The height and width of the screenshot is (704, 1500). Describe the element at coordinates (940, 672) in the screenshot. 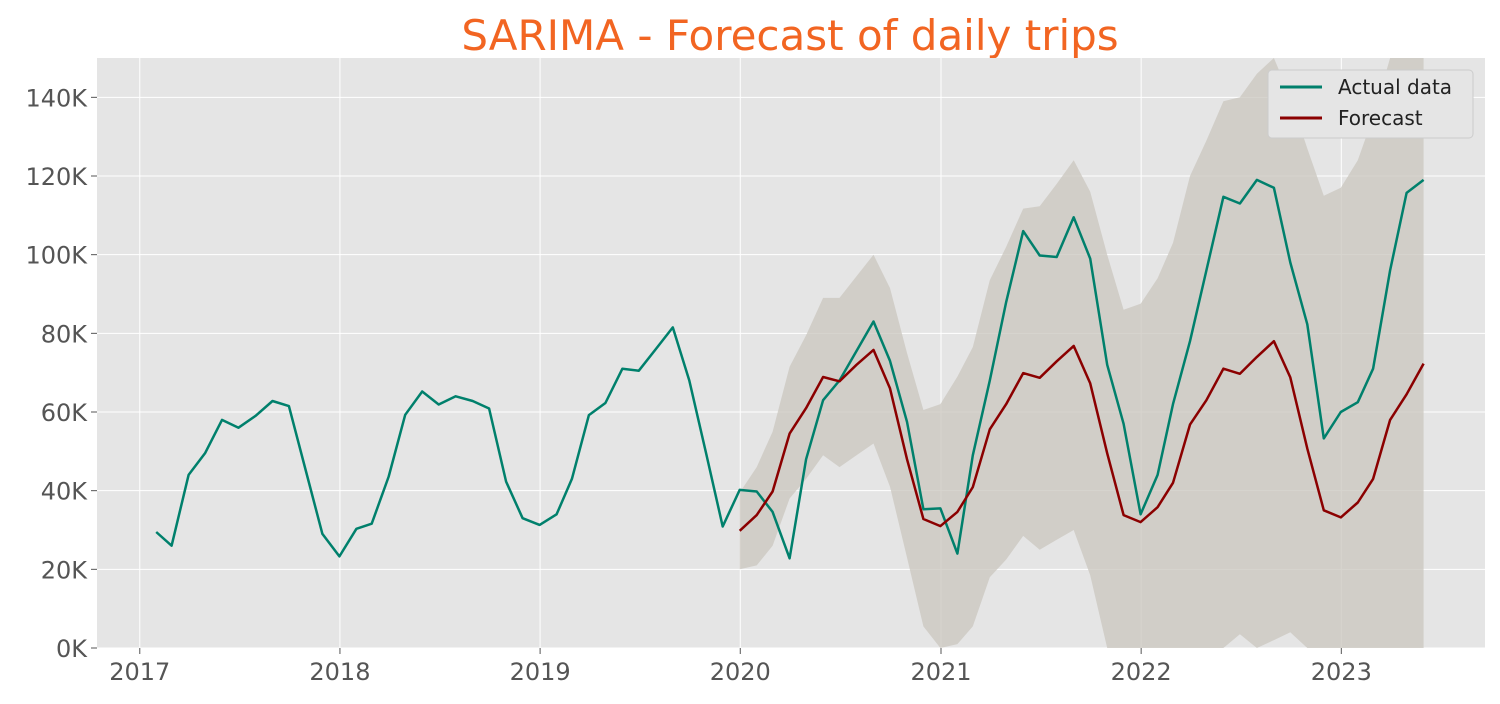

I see `x-tick-label: 2021` at that location.